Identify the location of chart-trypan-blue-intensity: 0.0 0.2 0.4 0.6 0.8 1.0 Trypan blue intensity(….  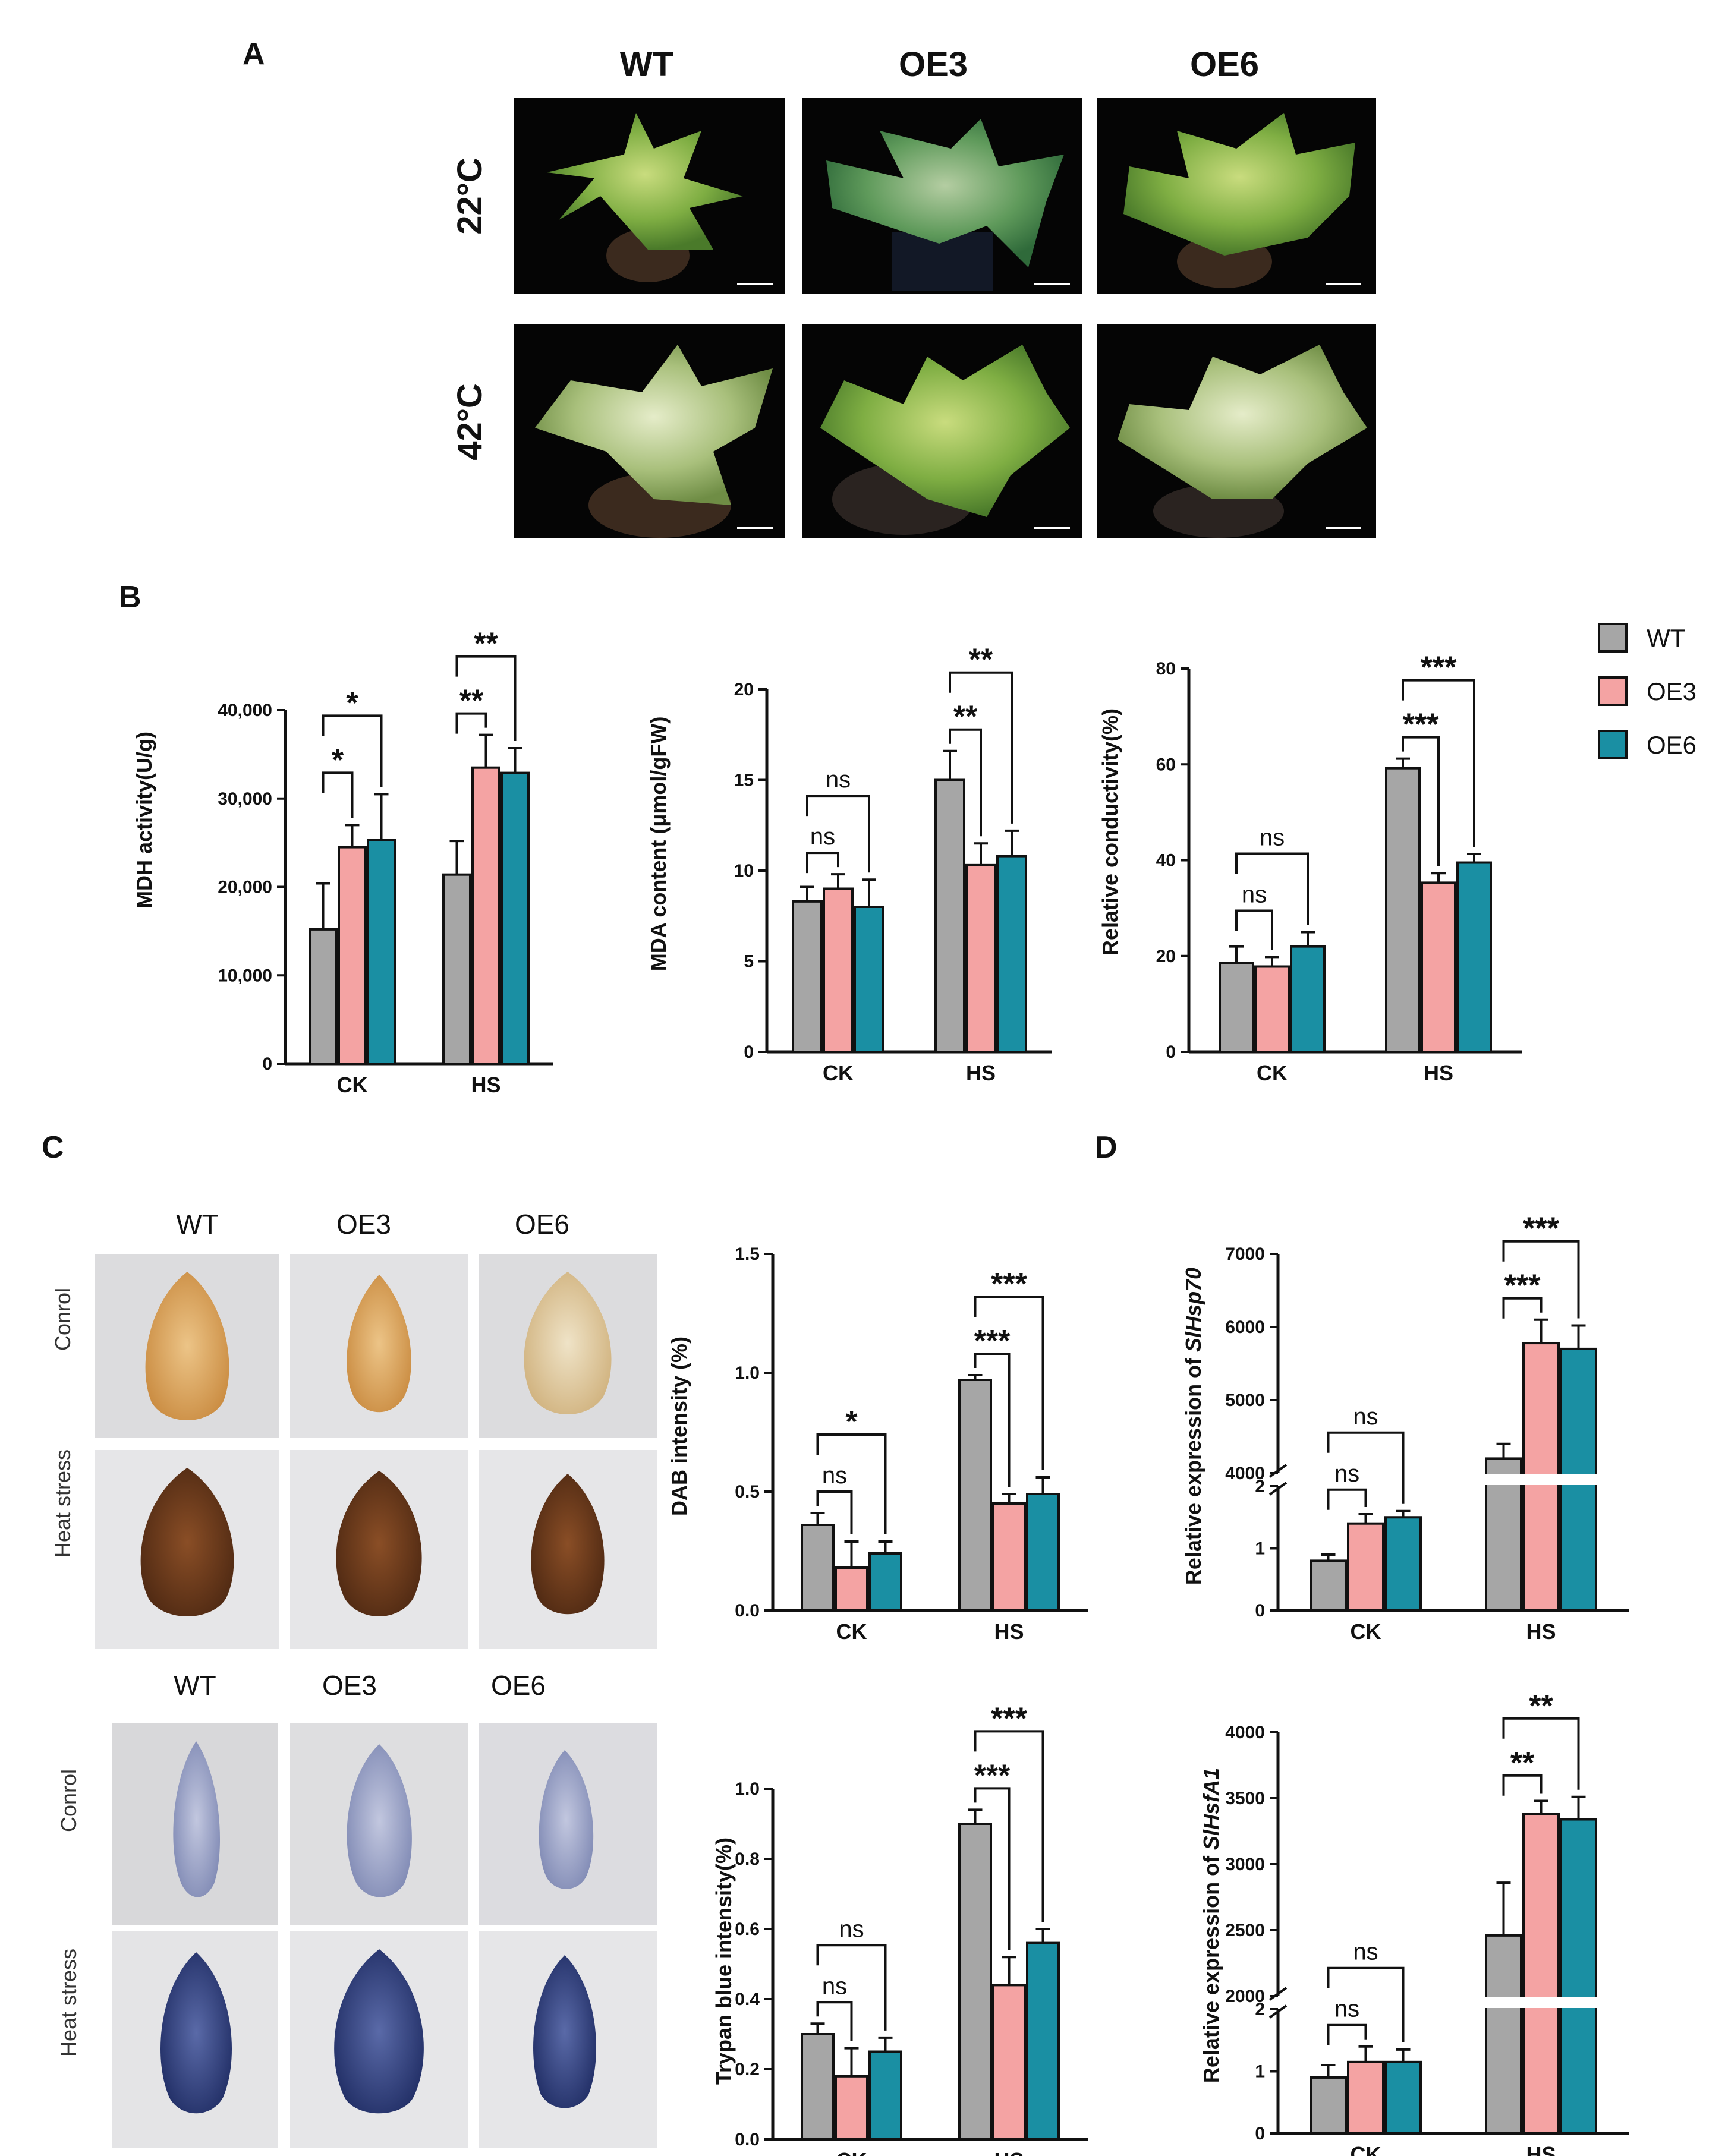
(900, 1928).